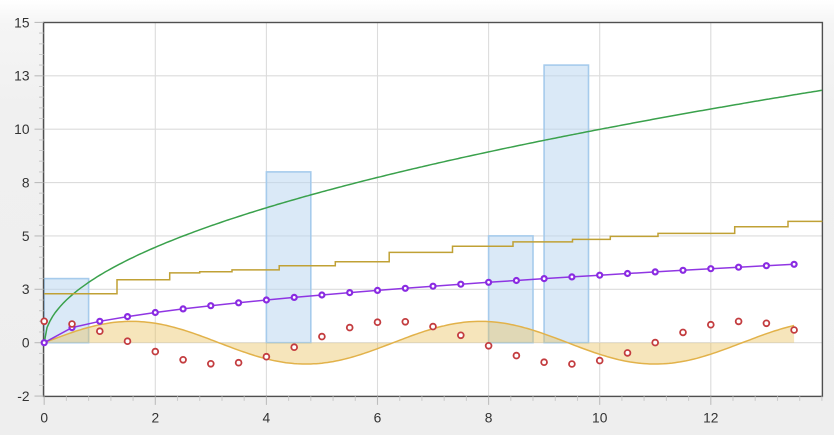 The width and height of the screenshot is (834, 440). I want to click on svg-text: 12, so click(710, 418).